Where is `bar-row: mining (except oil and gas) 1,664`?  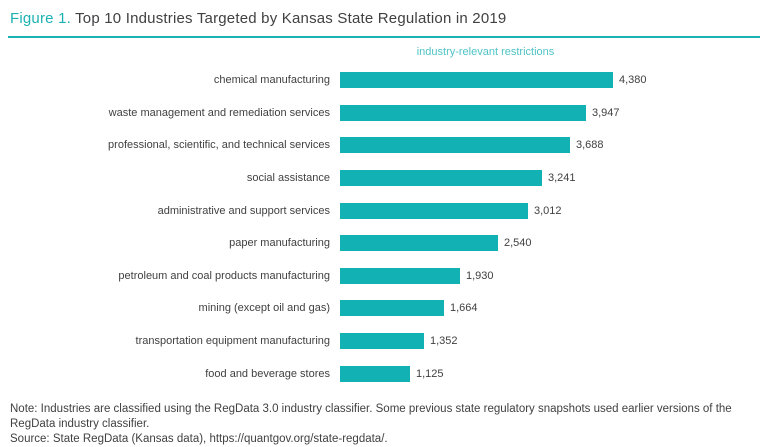 bar-row: mining (except oil and gas) 1,664 is located at coordinates (384, 308).